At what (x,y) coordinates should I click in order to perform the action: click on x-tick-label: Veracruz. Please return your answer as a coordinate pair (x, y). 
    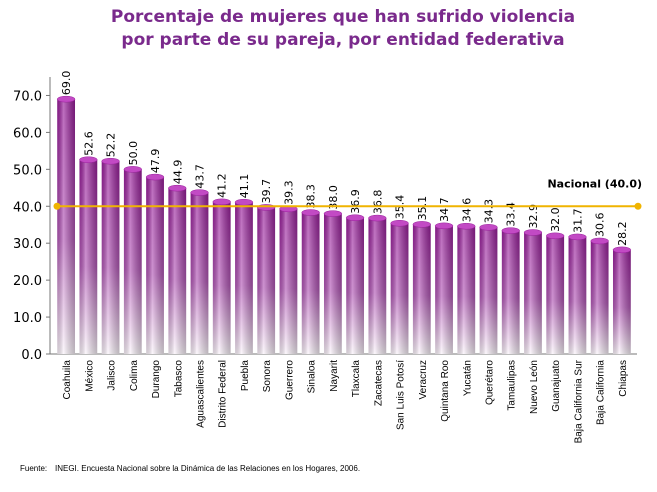
    Looking at the image, I should click on (423, 379).